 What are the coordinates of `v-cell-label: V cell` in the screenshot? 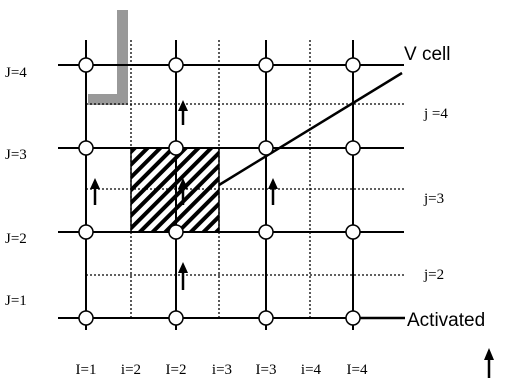 It's located at (427, 54).